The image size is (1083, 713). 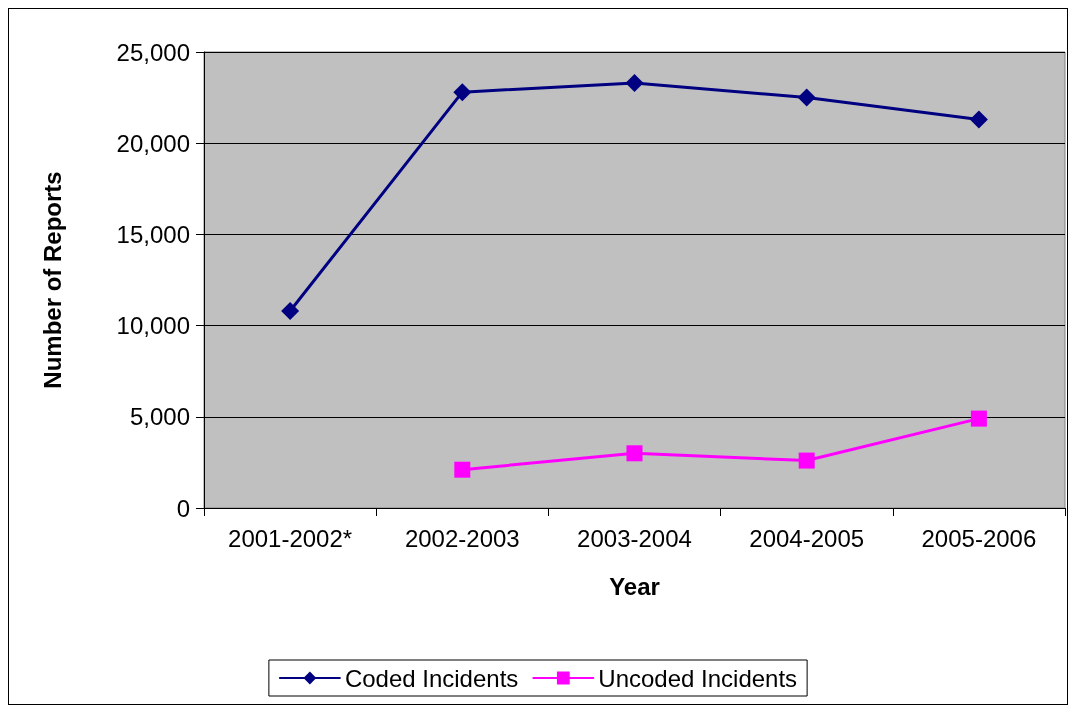 I want to click on y-axis-title: Number of Reports, so click(x=52, y=280).